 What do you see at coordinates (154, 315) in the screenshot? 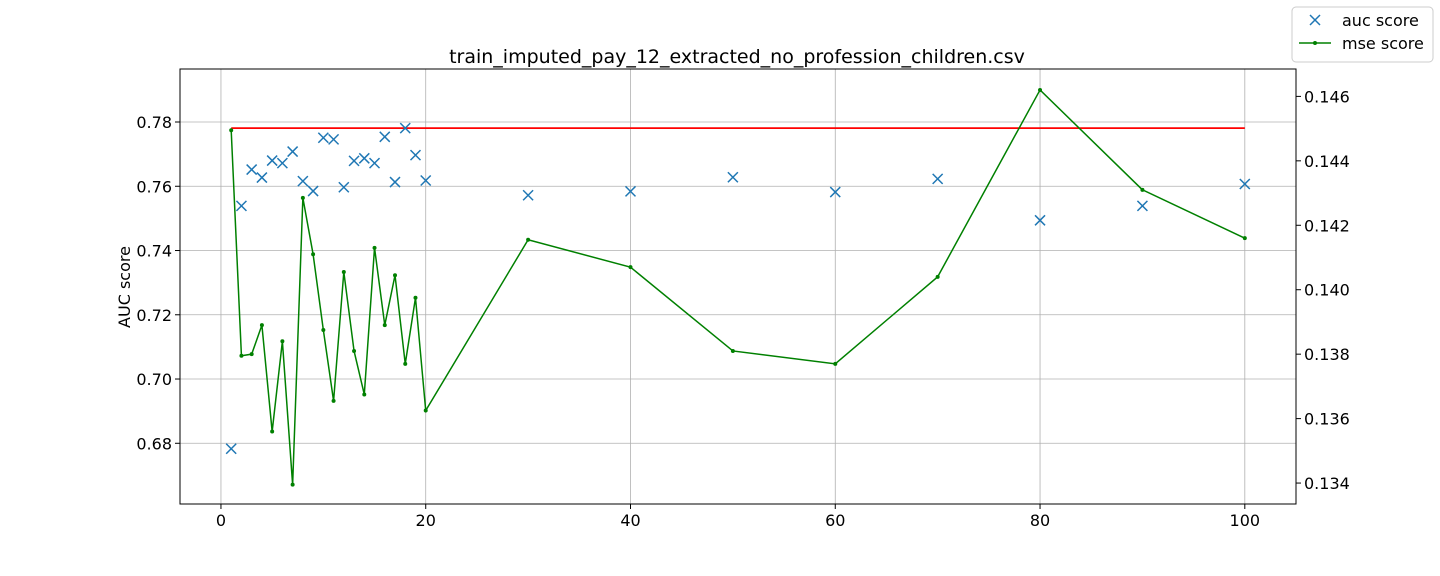
I see `y-tick-label: 0.72` at bounding box center [154, 315].